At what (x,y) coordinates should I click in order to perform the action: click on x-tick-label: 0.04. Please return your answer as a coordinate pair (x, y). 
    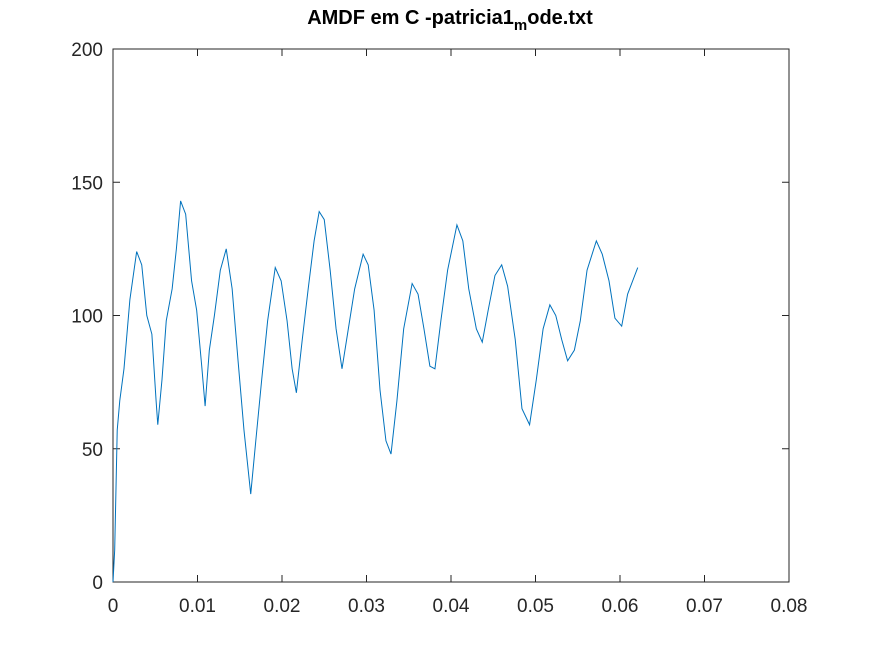
    Looking at the image, I should click on (451, 606).